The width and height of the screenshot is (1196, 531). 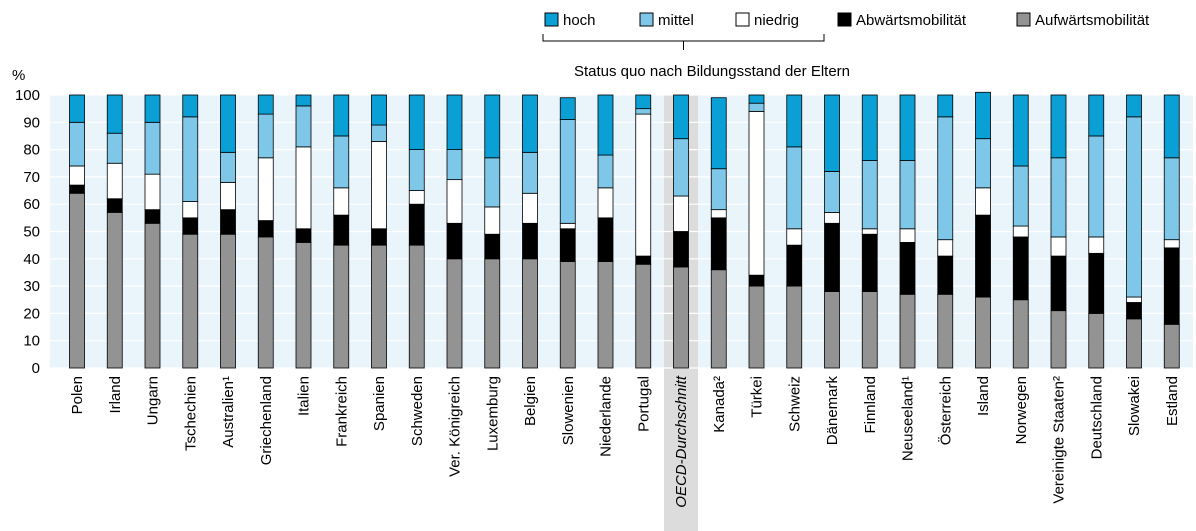 What do you see at coordinates (530, 401) in the screenshot?
I see `x-tick-belgien: Belgien` at bounding box center [530, 401].